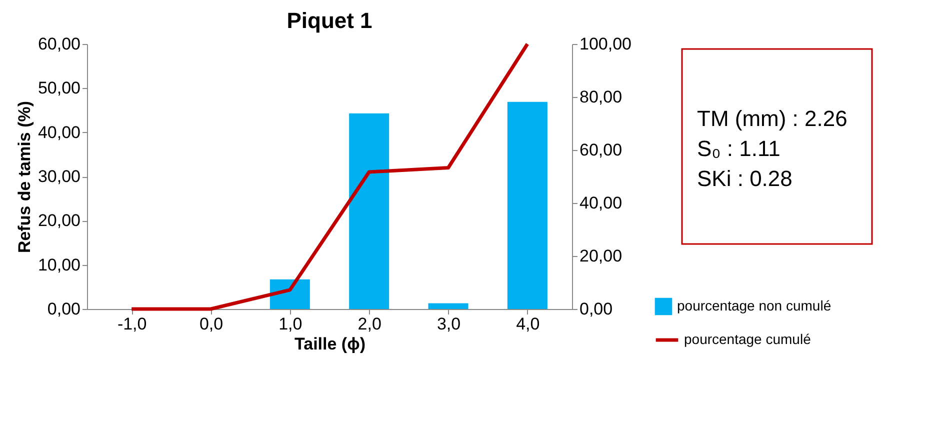 This screenshot has width=930, height=421. Describe the element at coordinates (290, 324) in the screenshot. I see `x-tick-label: 1,0` at that location.